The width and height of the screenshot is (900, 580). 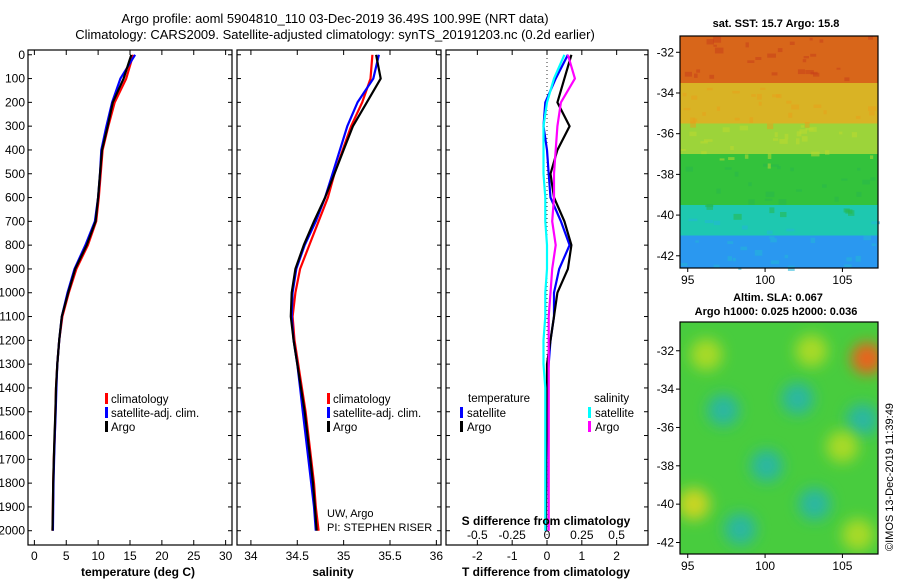 What do you see at coordinates (616, 556) in the screenshot?
I see `x-tick-label: 2` at bounding box center [616, 556].